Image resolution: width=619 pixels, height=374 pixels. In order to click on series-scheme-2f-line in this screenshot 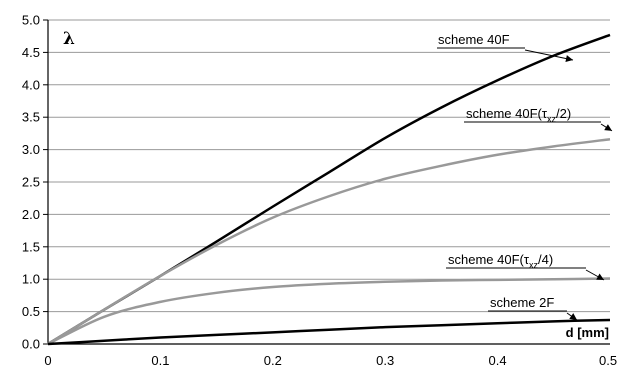, I will do `click(329, 332)`.